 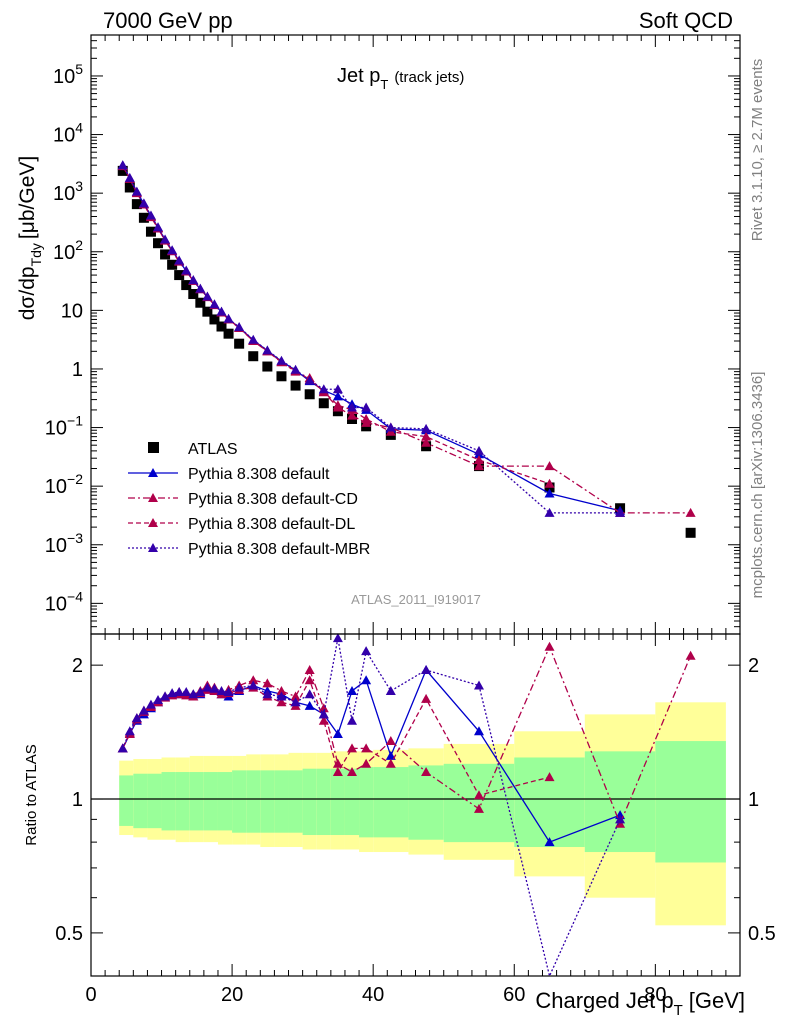 What do you see at coordinates (168, 20) in the screenshot?
I see `header-left-label: 7000 GeV pp` at bounding box center [168, 20].